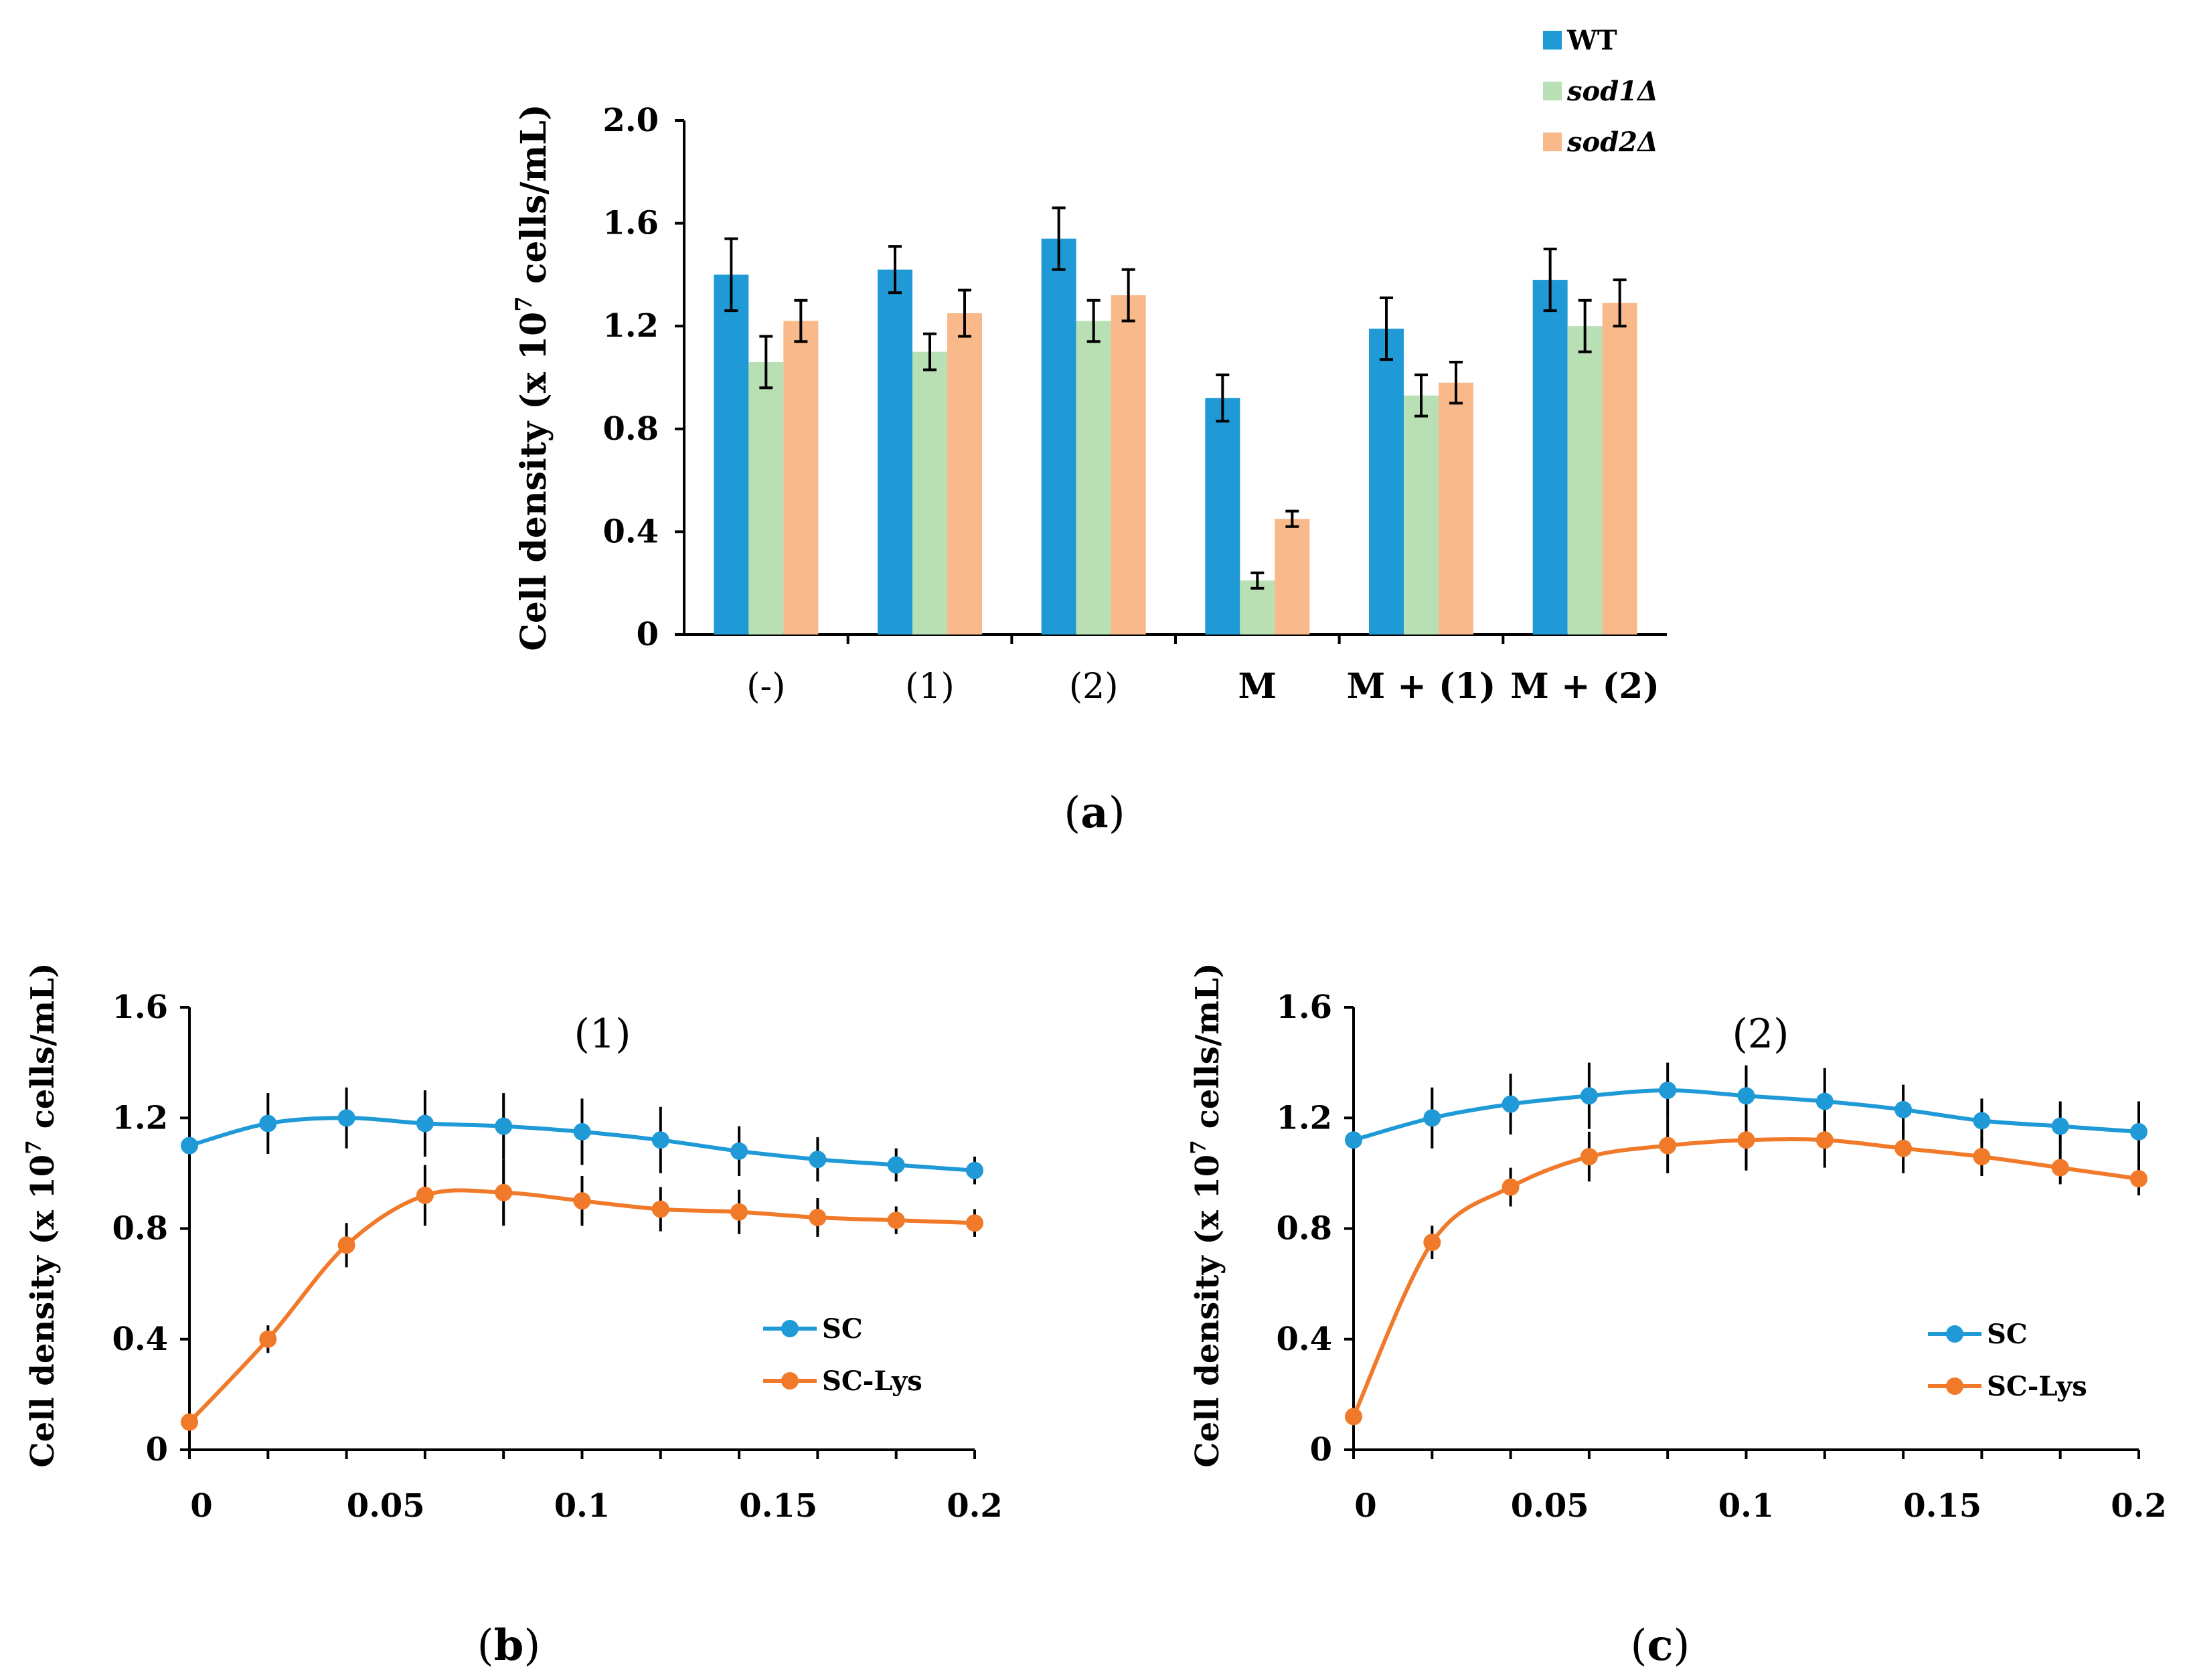 This screenshot has width=2189, height=1680. What do you see at coordinates (1094, 813) in the screenshot?
I see `panel-a-label: (a)` at bounding box center [1094, 813].